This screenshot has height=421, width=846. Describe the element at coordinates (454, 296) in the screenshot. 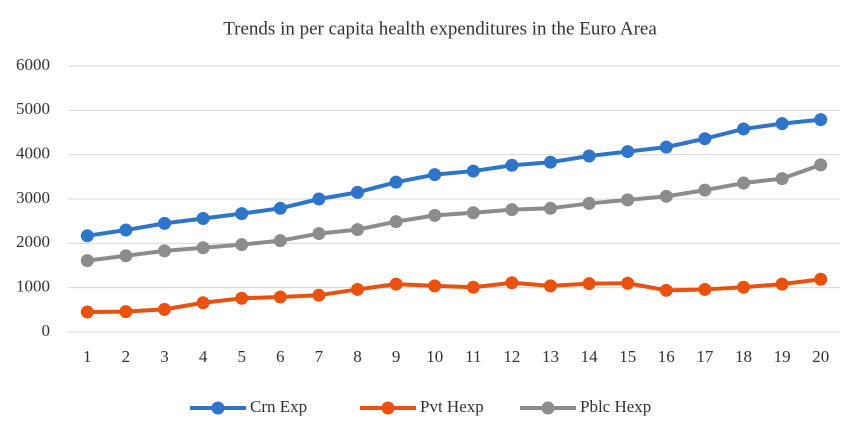

I see `series-line` at that location.